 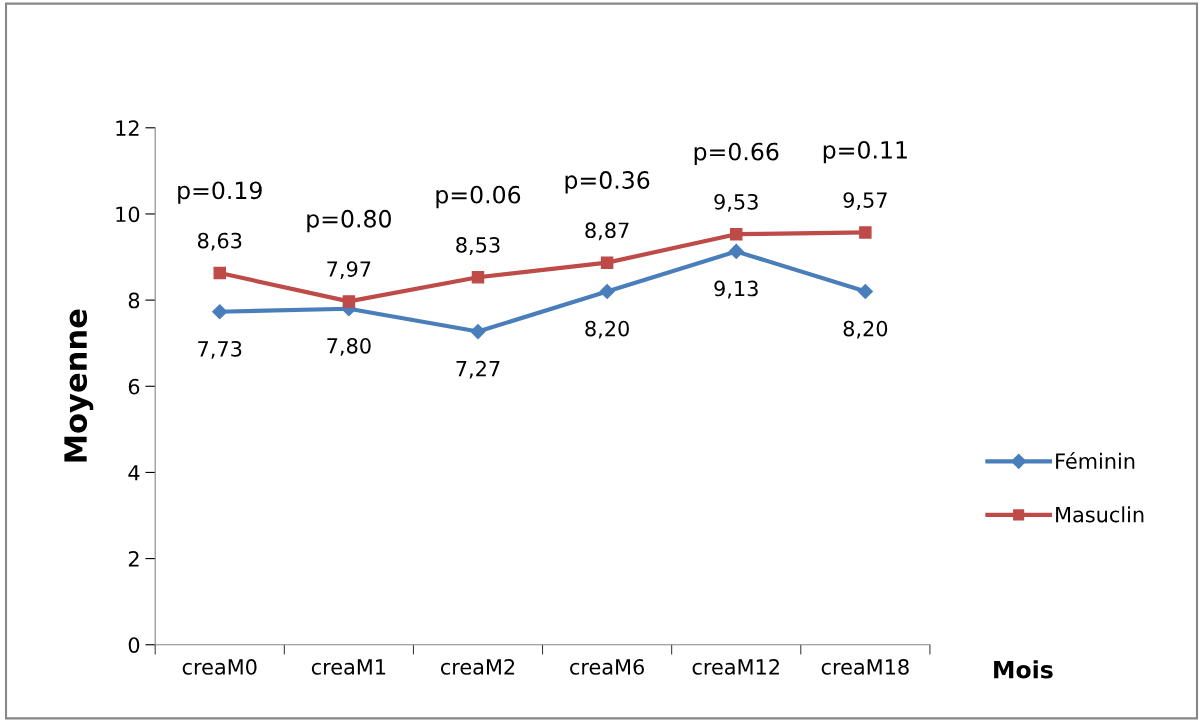 I want to click on x-tick-label: creaM1, so click(x=348, y=667).